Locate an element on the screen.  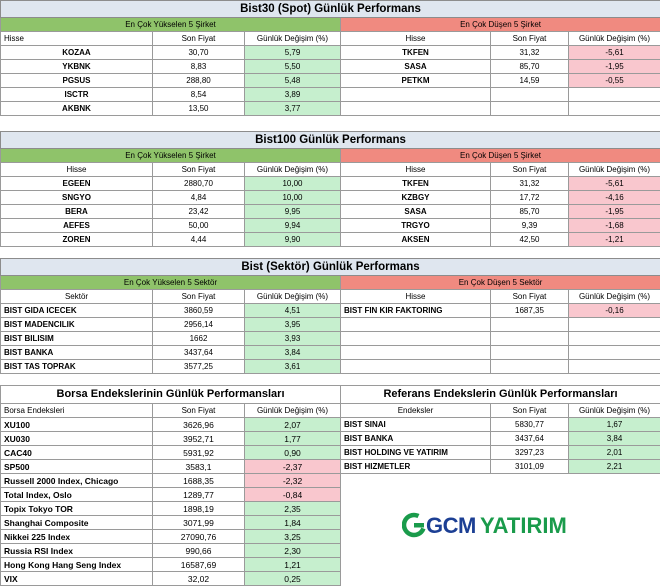
index-name-cell: XU030 is located at coordinates (76, 438).